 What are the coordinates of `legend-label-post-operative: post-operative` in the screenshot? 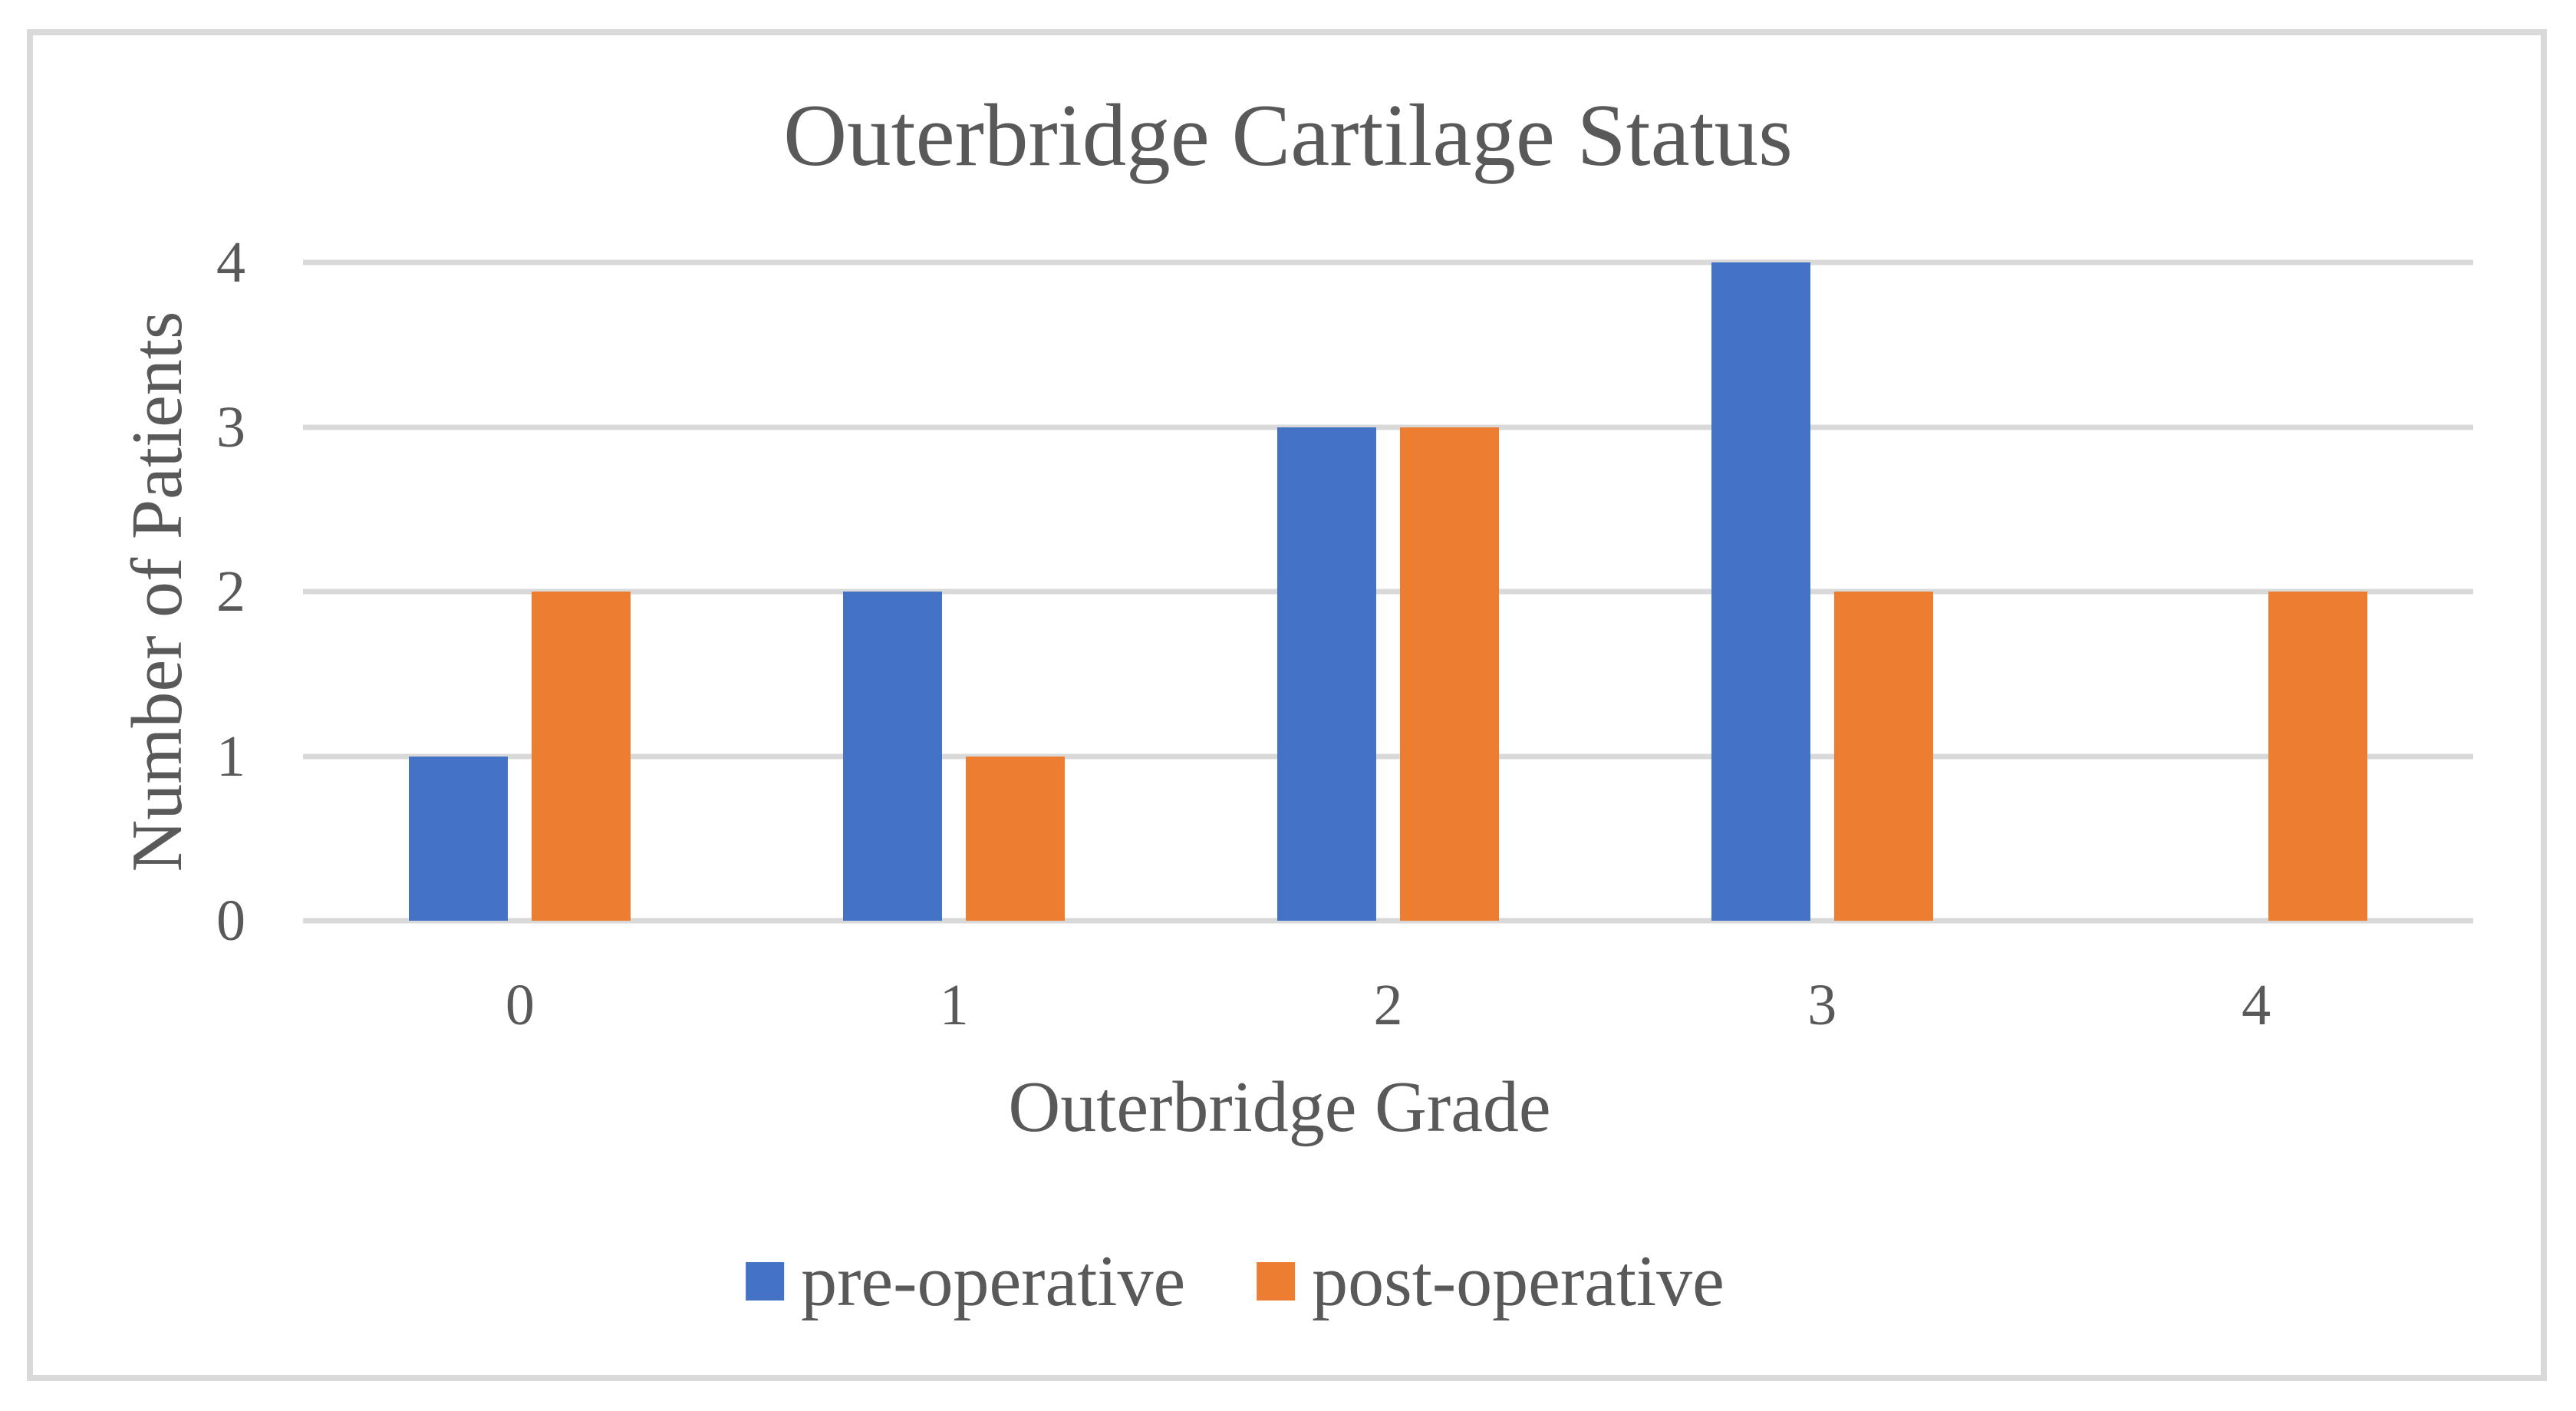 It's located at (1518, 1281).